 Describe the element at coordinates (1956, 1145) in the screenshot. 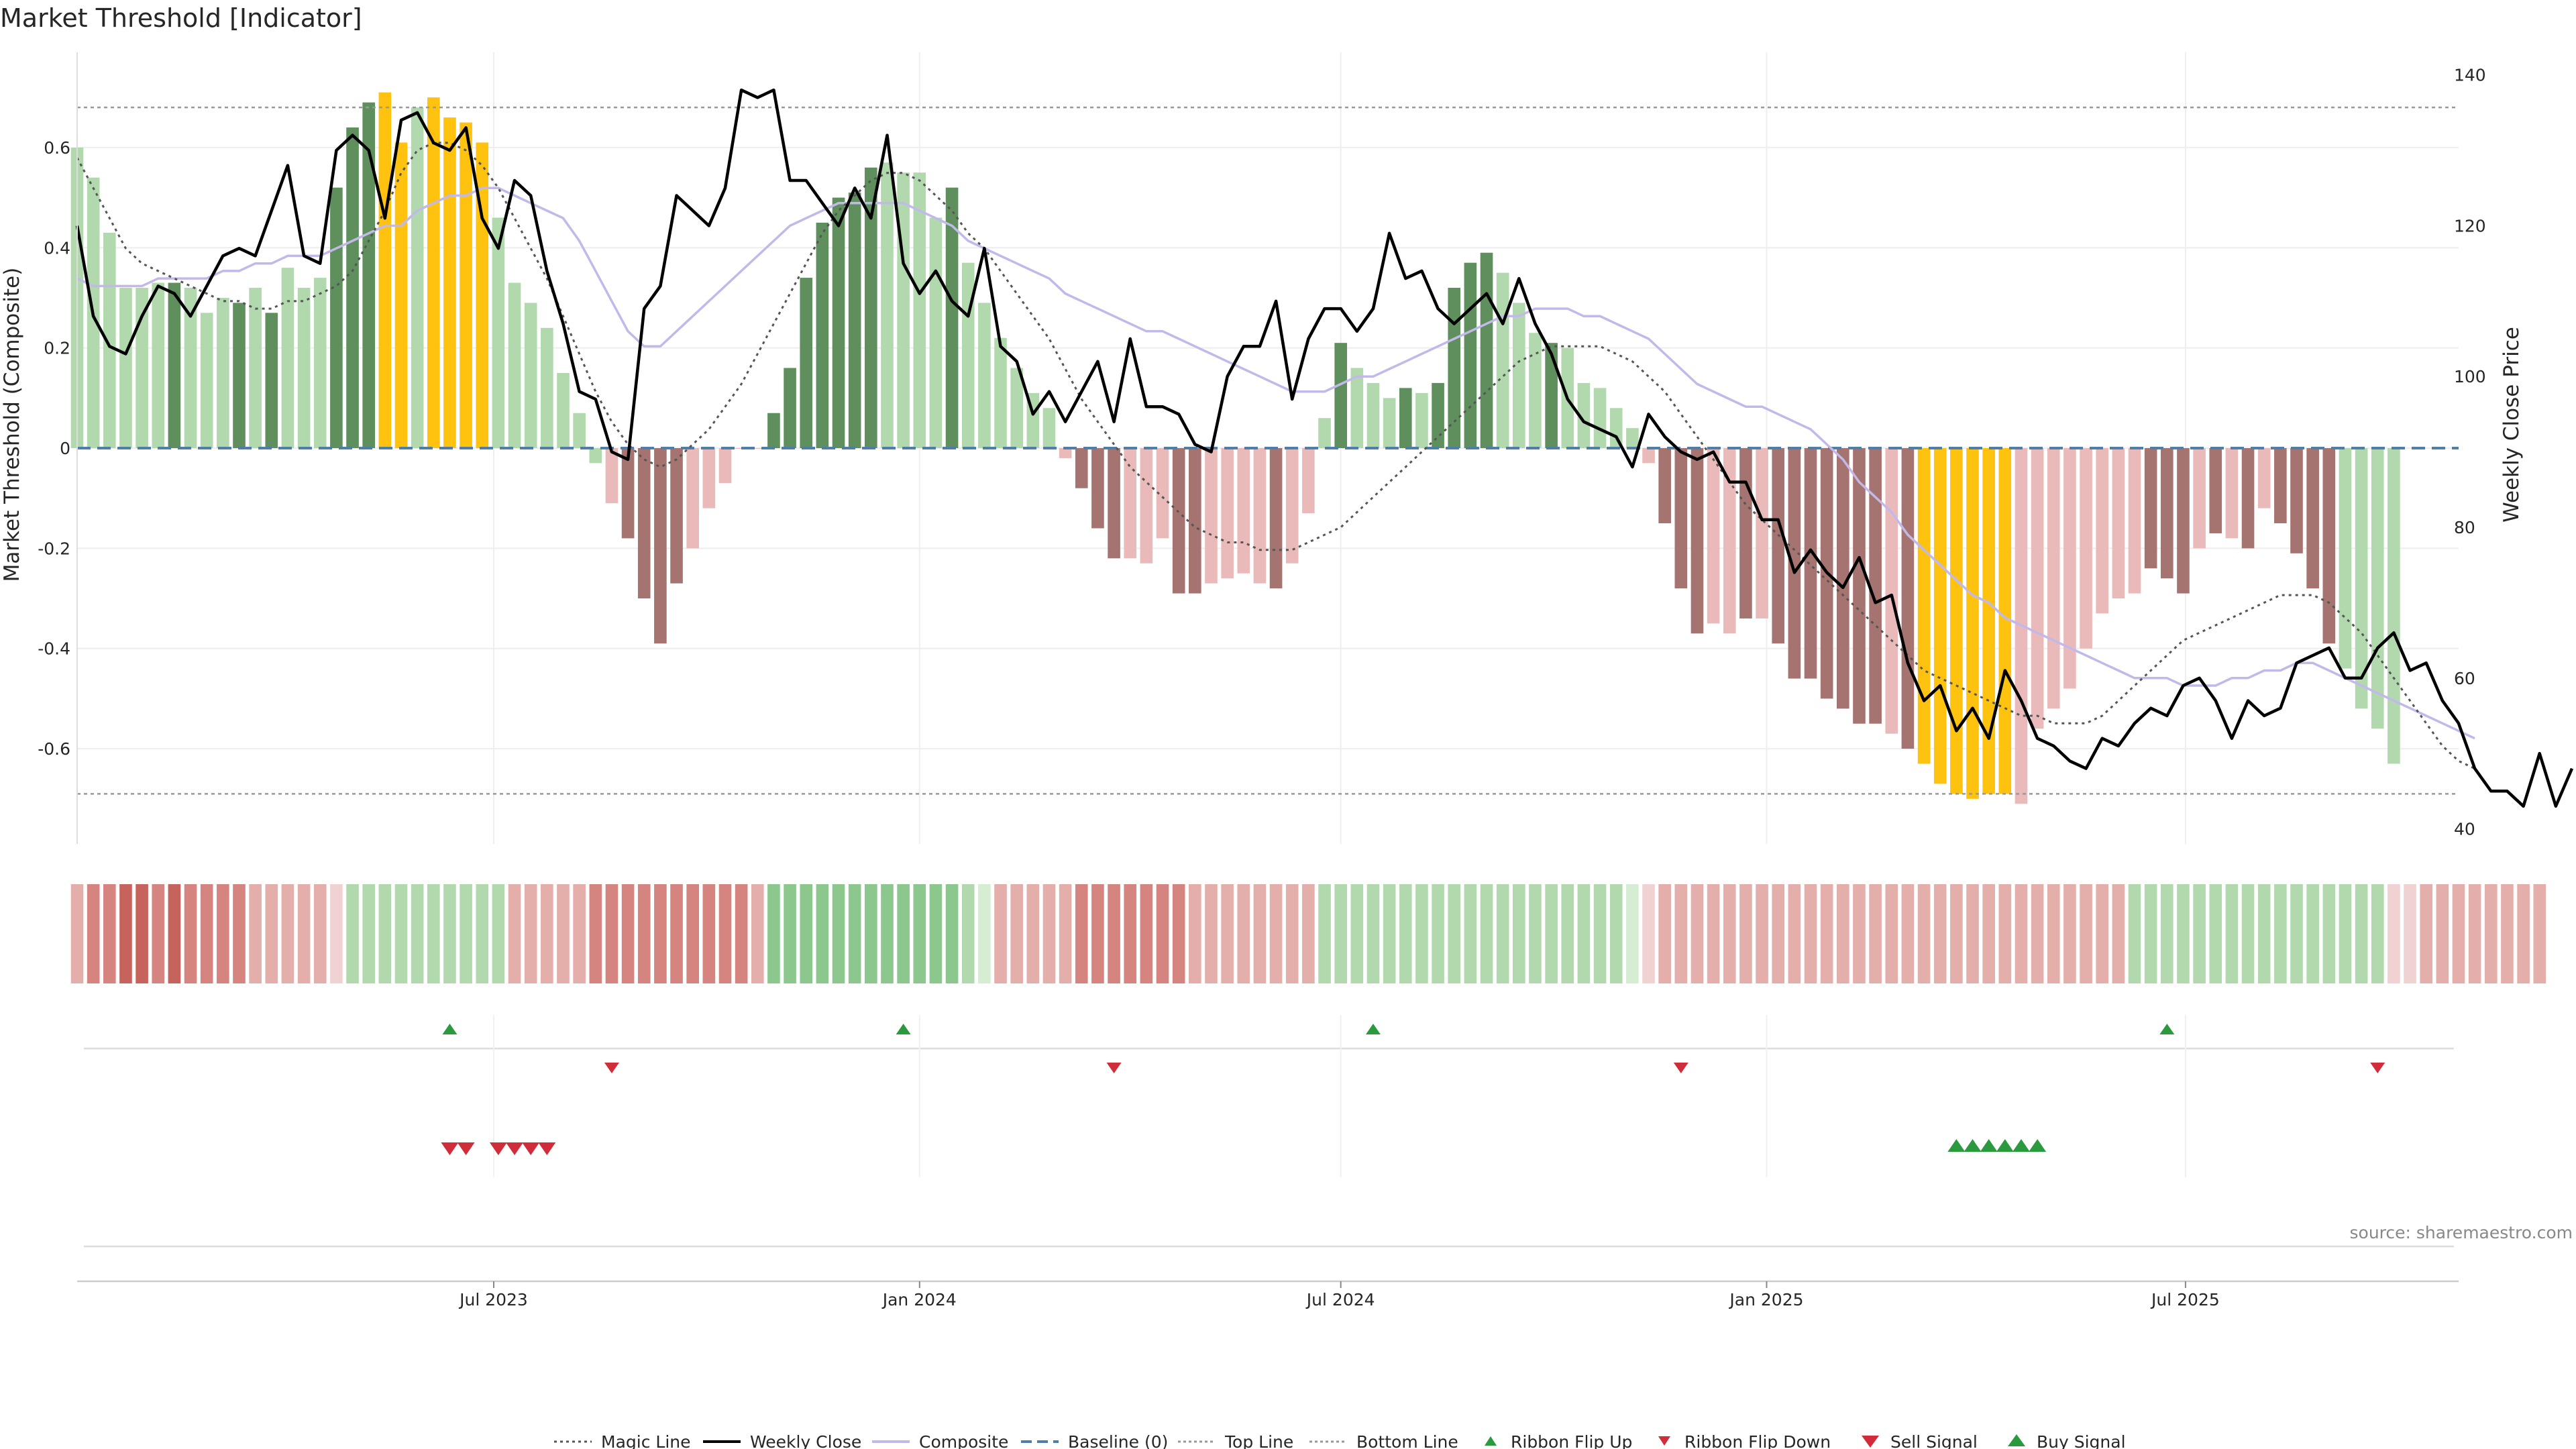

I see `buy-signal-marker` at that location.